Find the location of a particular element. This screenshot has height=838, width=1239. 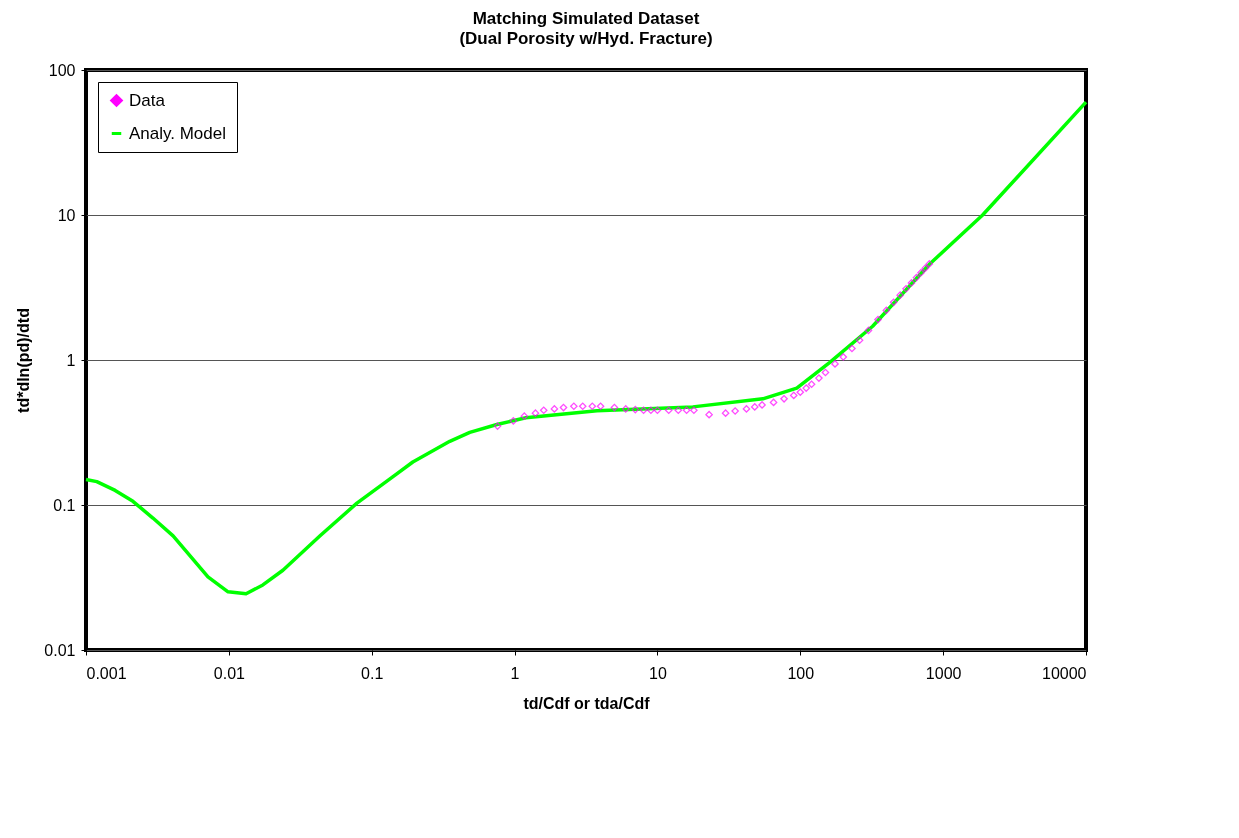

y-tick-label: 0.1 is located at coordinates (64, 505).